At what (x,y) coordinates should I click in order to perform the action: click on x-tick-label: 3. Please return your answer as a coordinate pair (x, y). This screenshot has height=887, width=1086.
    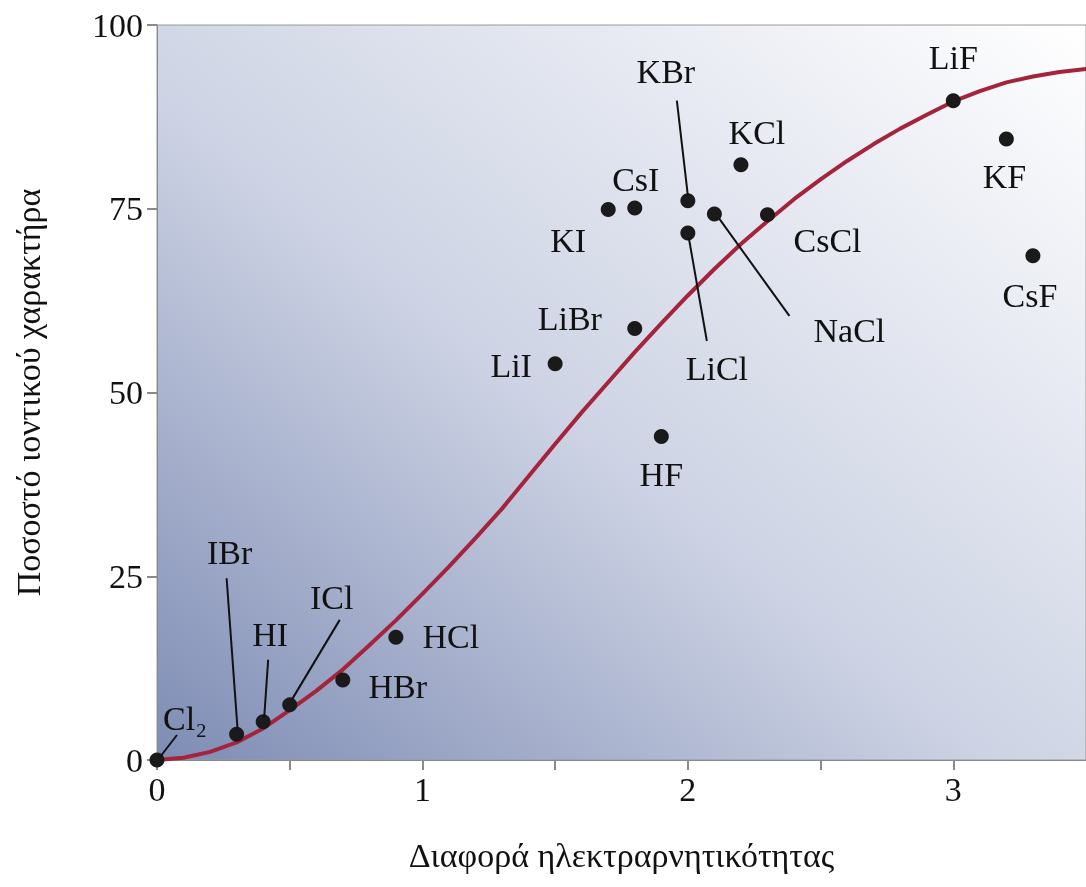
    Looking at the image, I should click on (953, 789).